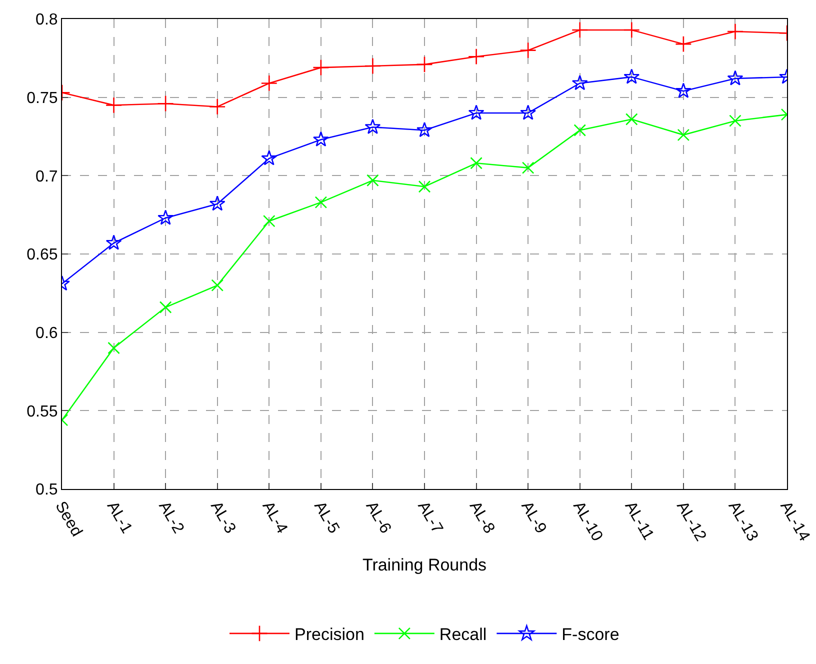 The image size is (816, 664). I want to click on y-tick-label: 0.8, so click(47, 20).